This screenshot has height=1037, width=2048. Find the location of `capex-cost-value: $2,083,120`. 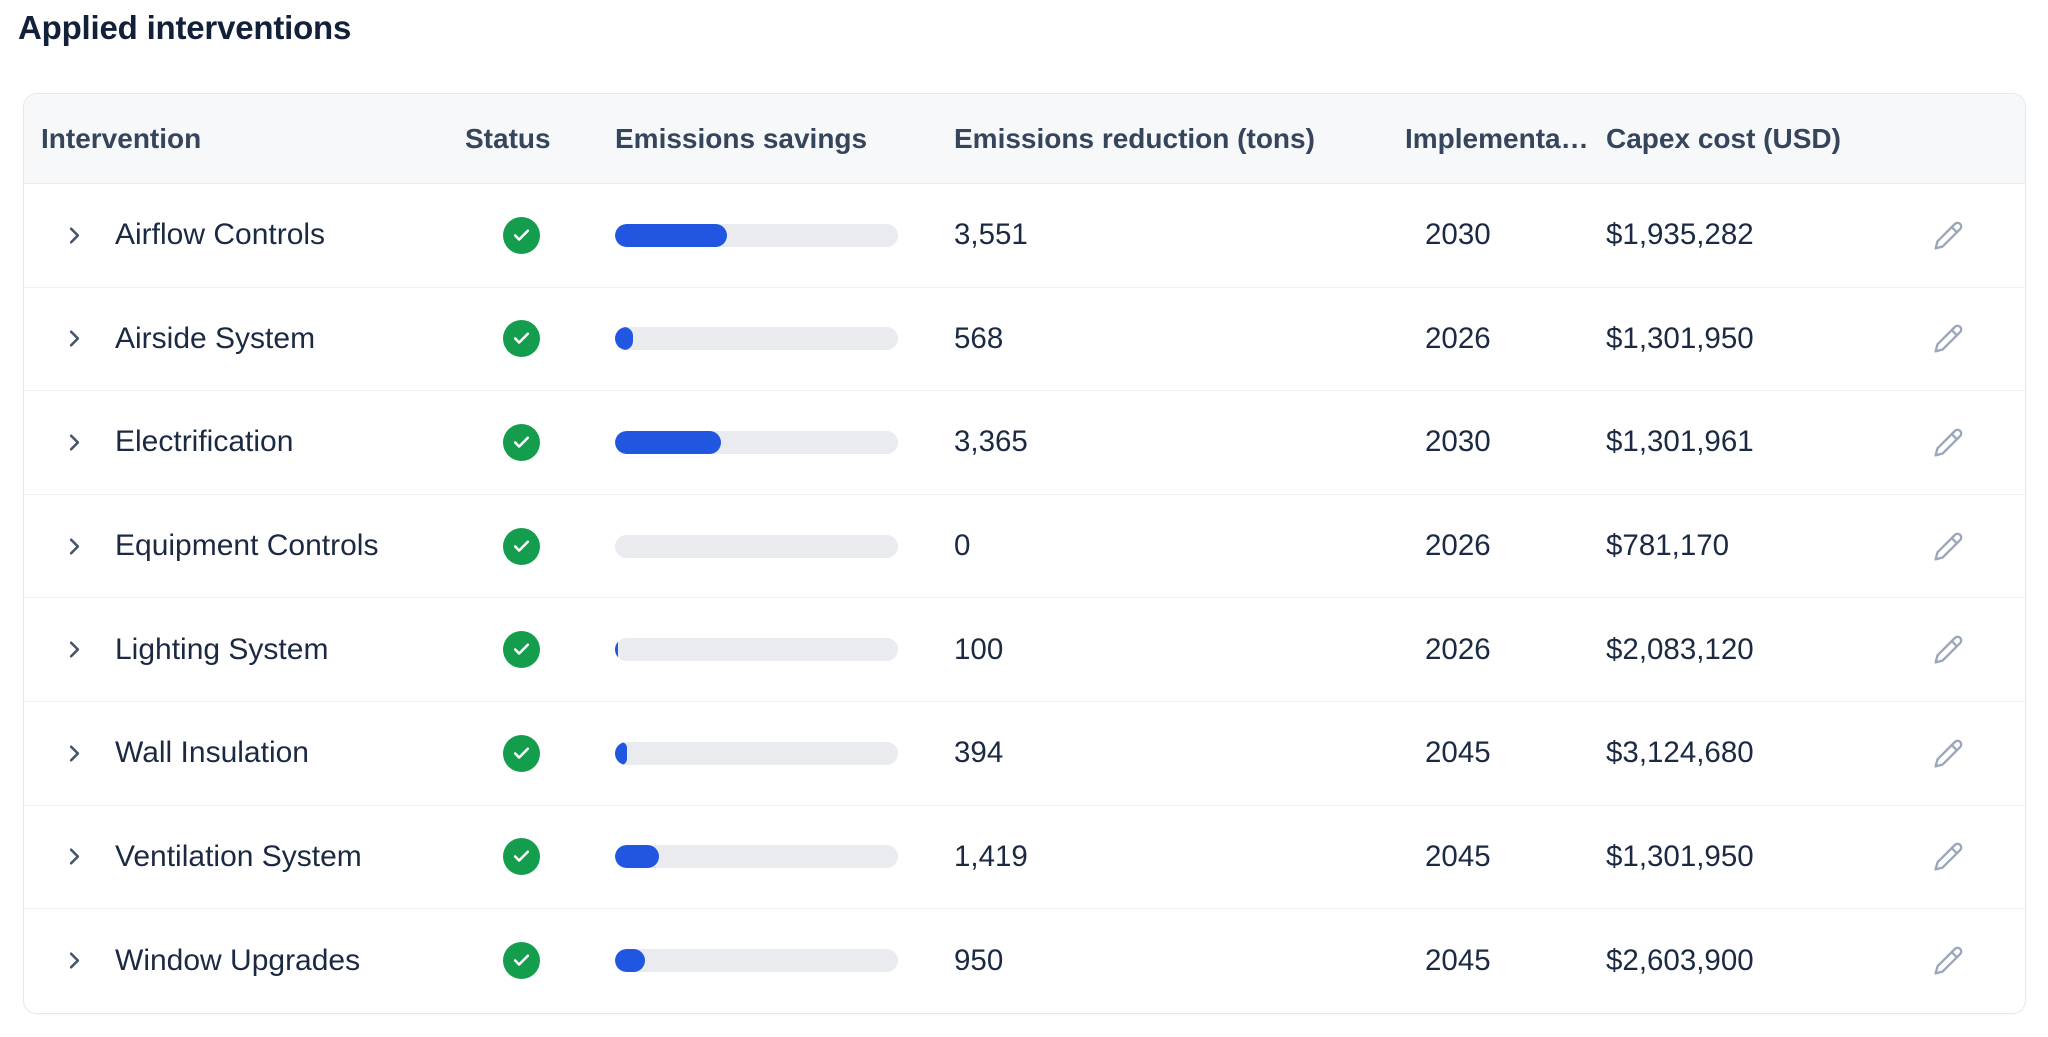

capex-cost-value: $2,083,120 is located at coordinates (1680, 649).